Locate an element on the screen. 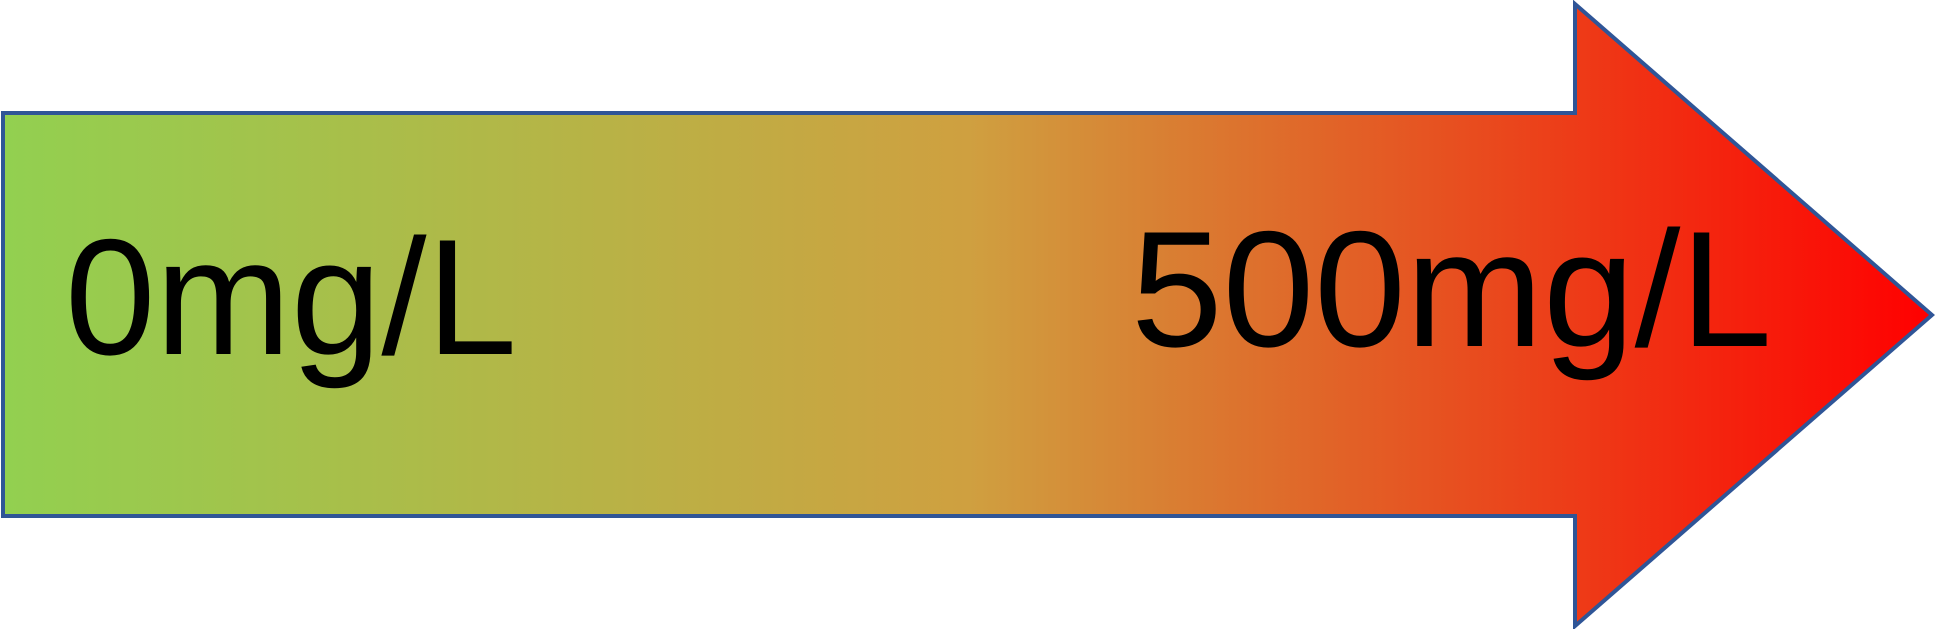 This screenshot has height=629, width=1935. end-value-label: 500mg/L is located at coordinates (1451, 289).